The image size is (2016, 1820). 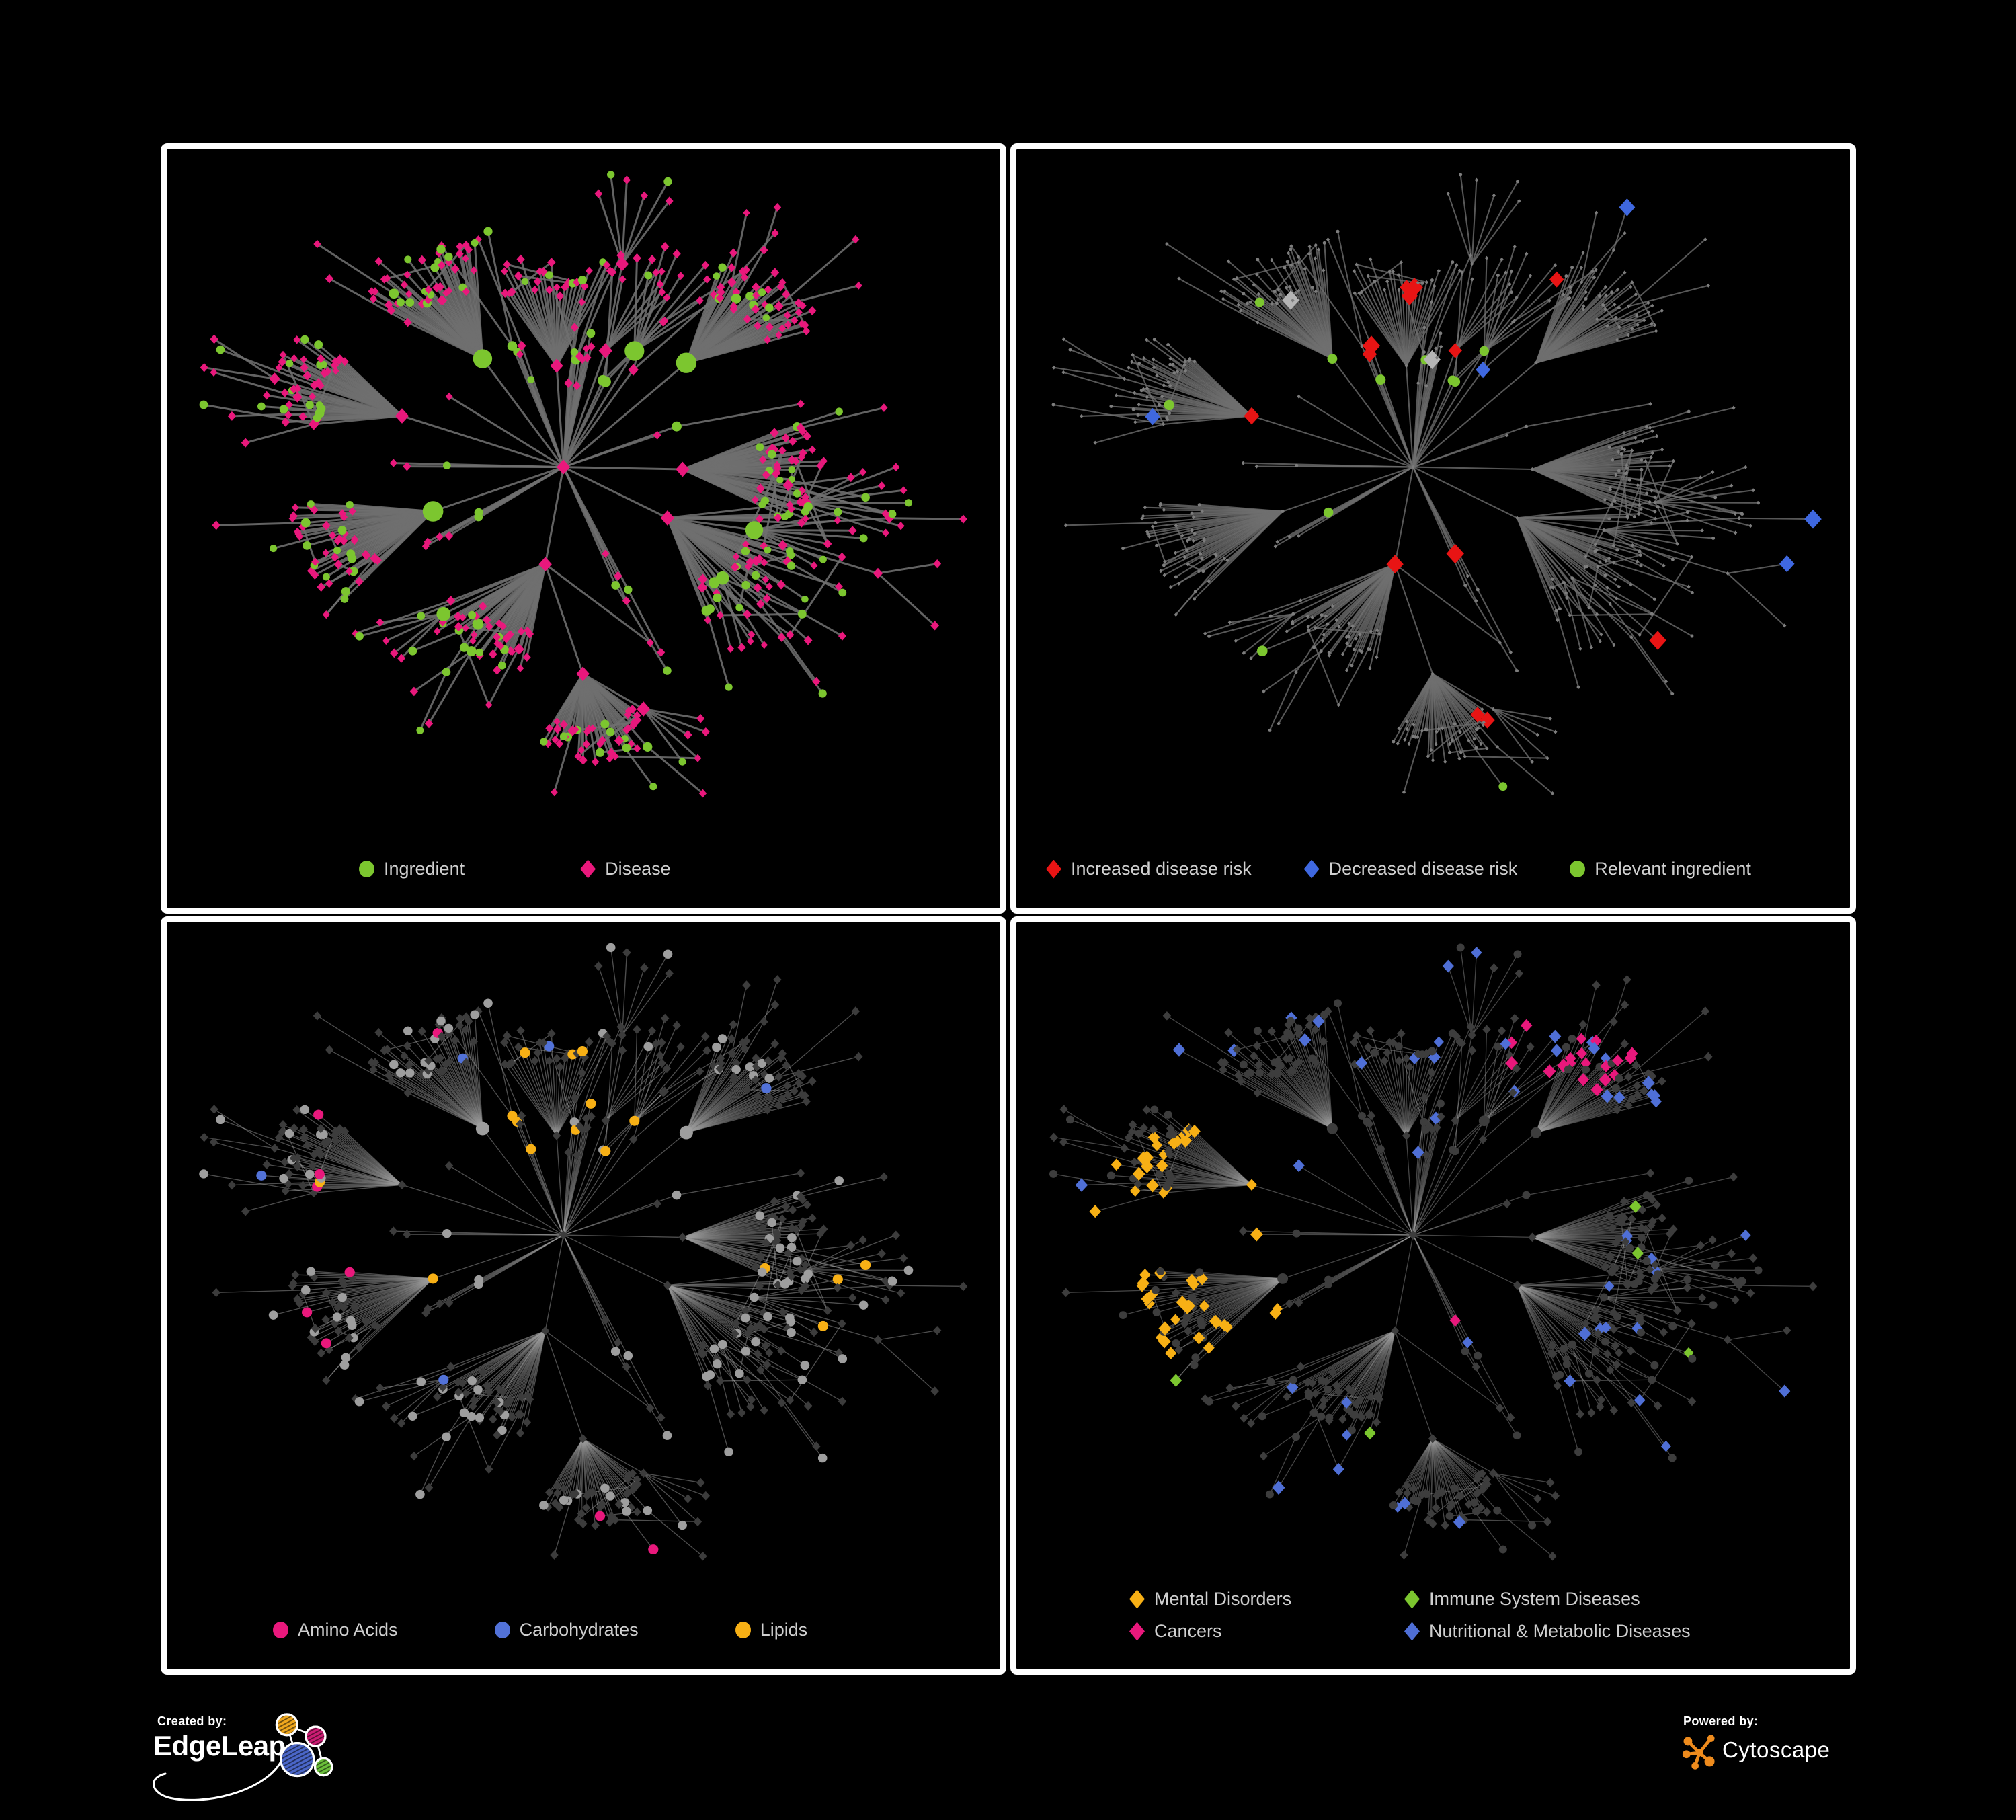 What do you see at coordinates (1423, 869) in the screenshot?
I see `legend-label: Decreased disease risk` at bounding box center [1423, 869].